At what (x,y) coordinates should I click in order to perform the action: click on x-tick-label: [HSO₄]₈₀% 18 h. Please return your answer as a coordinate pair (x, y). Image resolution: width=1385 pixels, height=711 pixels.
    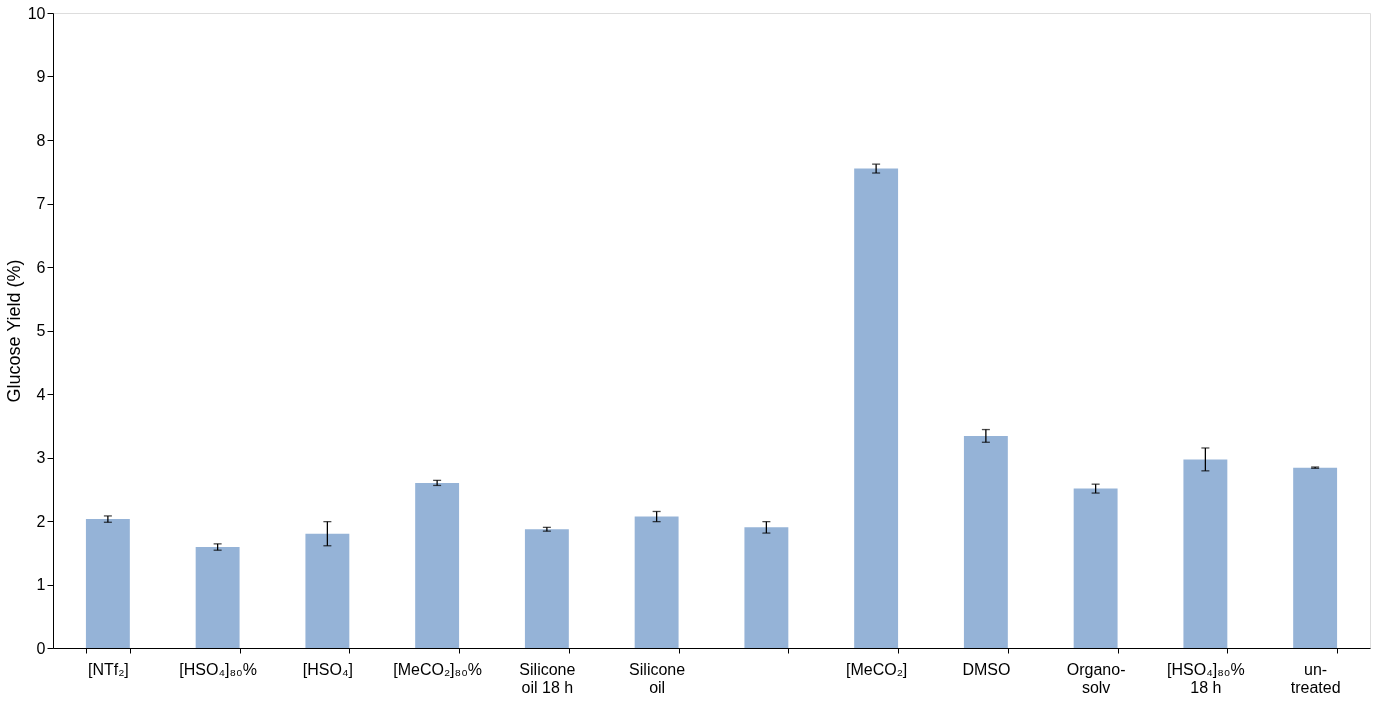
    Looking at the image, I should click on (1206, 678).